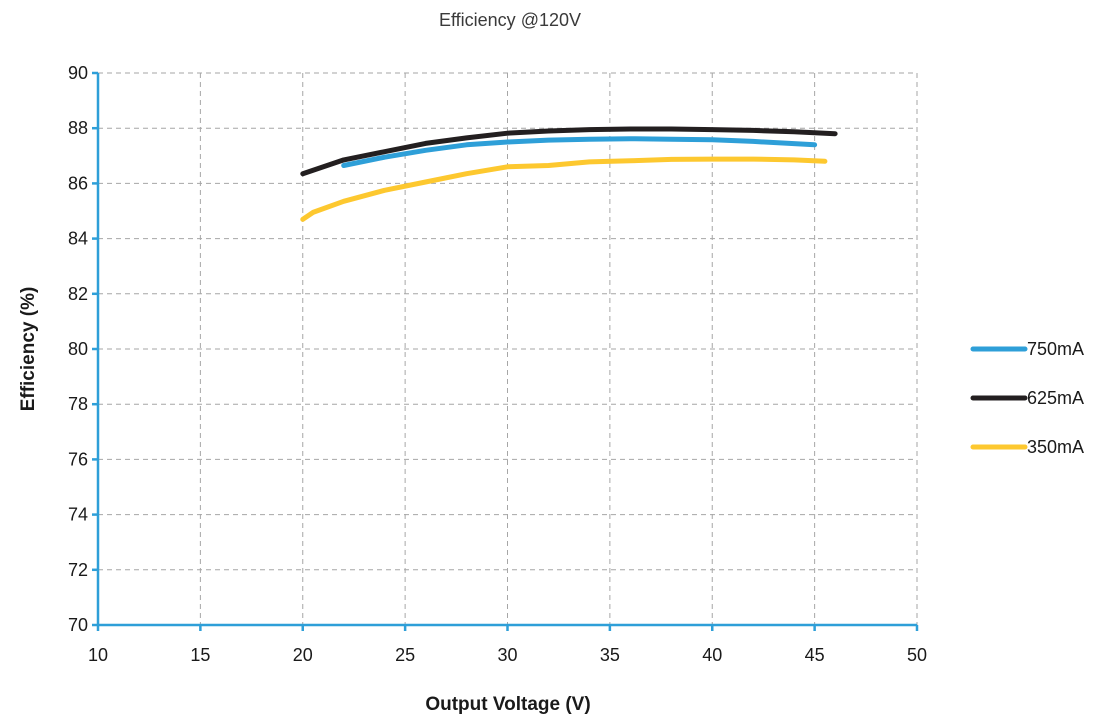 The width and height of the screenshot is (1113, 717). I want to click on y-tick-labels: 70 72 74 76 78 80 82 84 86 88 90, so click(78, 349).